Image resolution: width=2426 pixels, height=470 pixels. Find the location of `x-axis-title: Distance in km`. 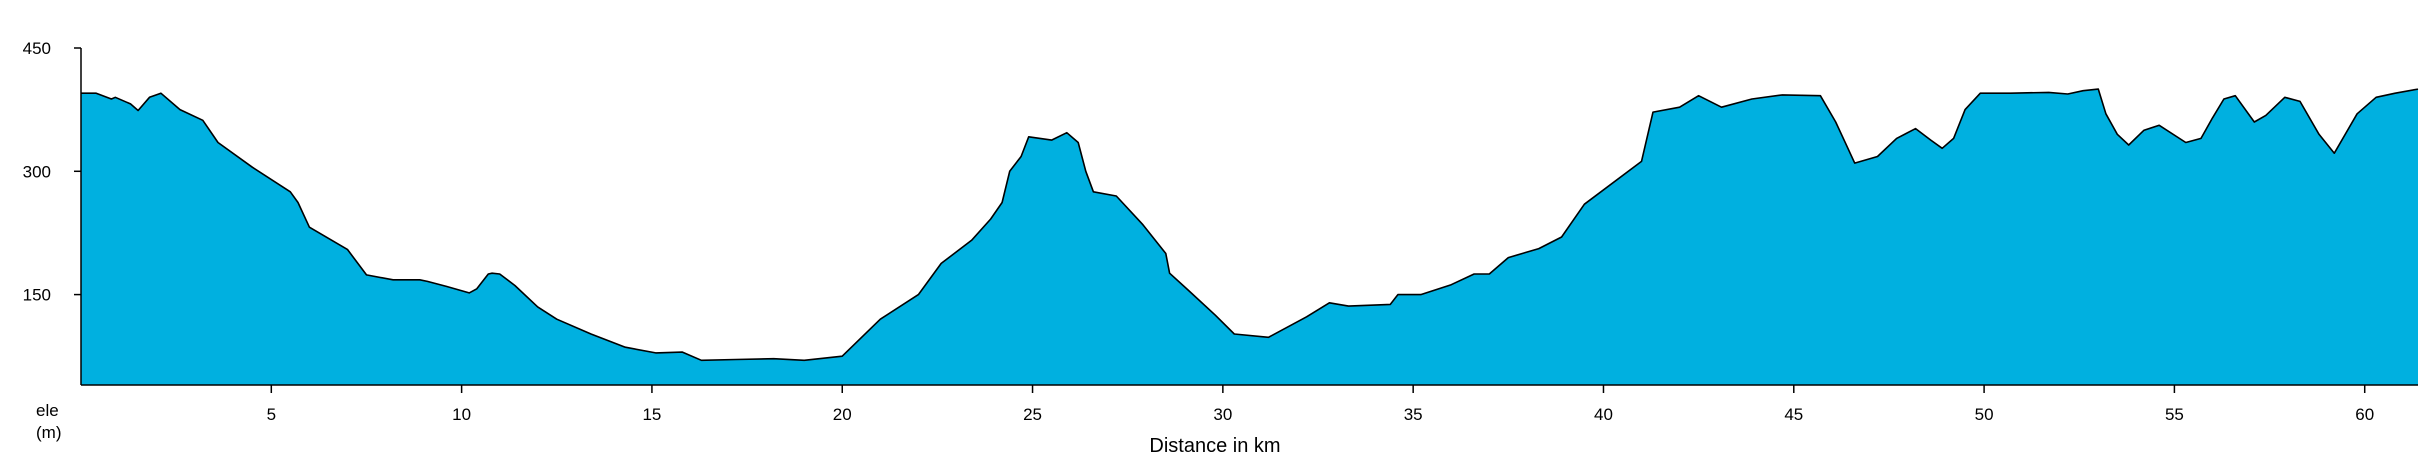

x-axis-title: Distance in km is located at coordinates (1214, 446).